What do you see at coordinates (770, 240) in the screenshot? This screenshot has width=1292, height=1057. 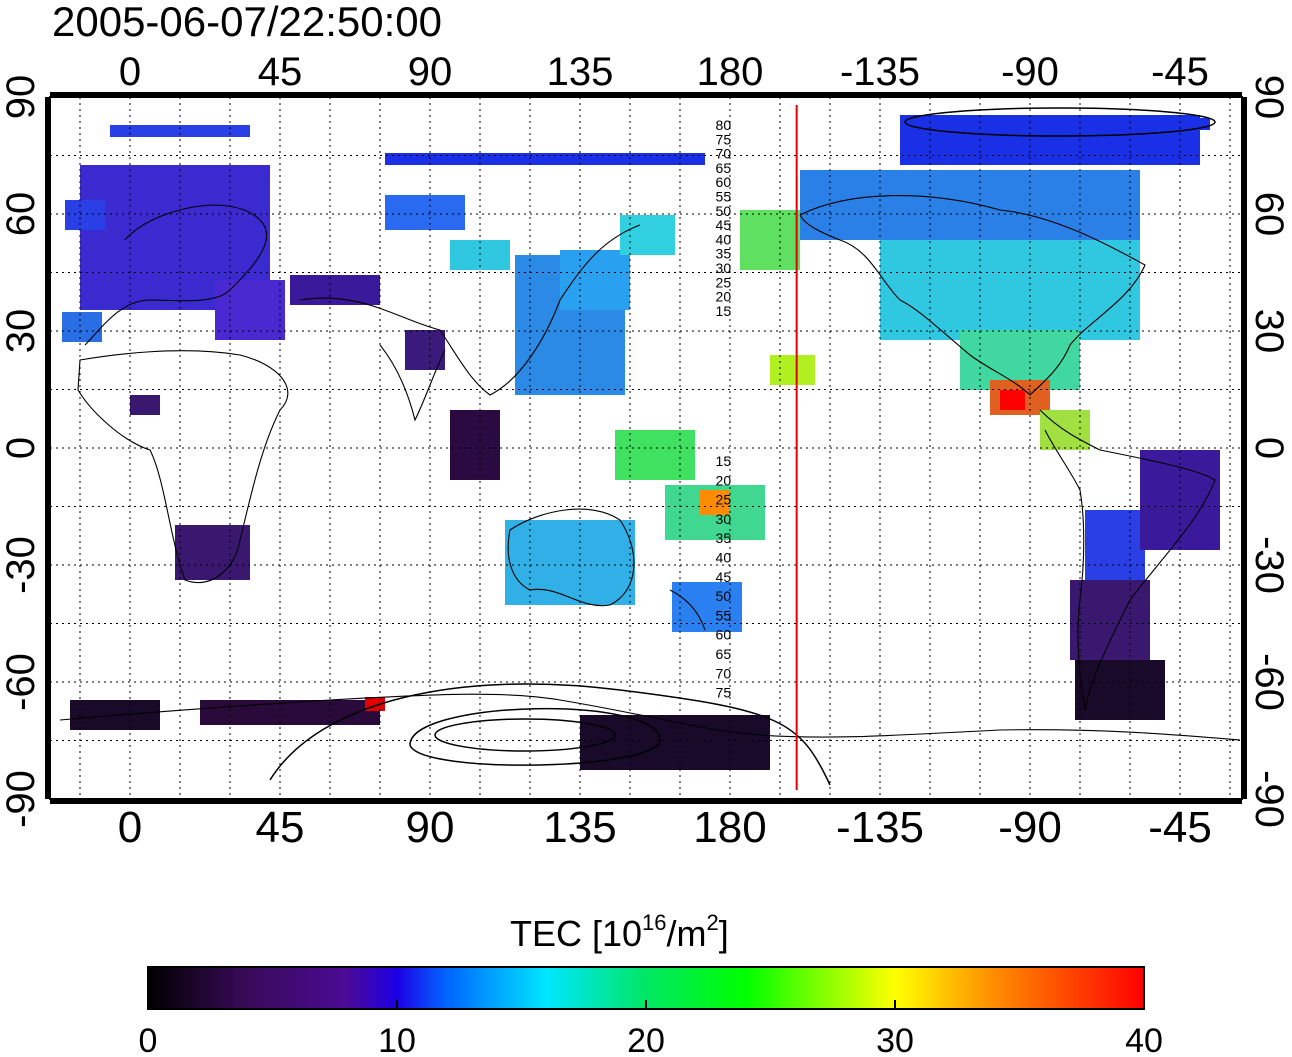 I see `tec-region-bering` at bounding box center [770, 240].